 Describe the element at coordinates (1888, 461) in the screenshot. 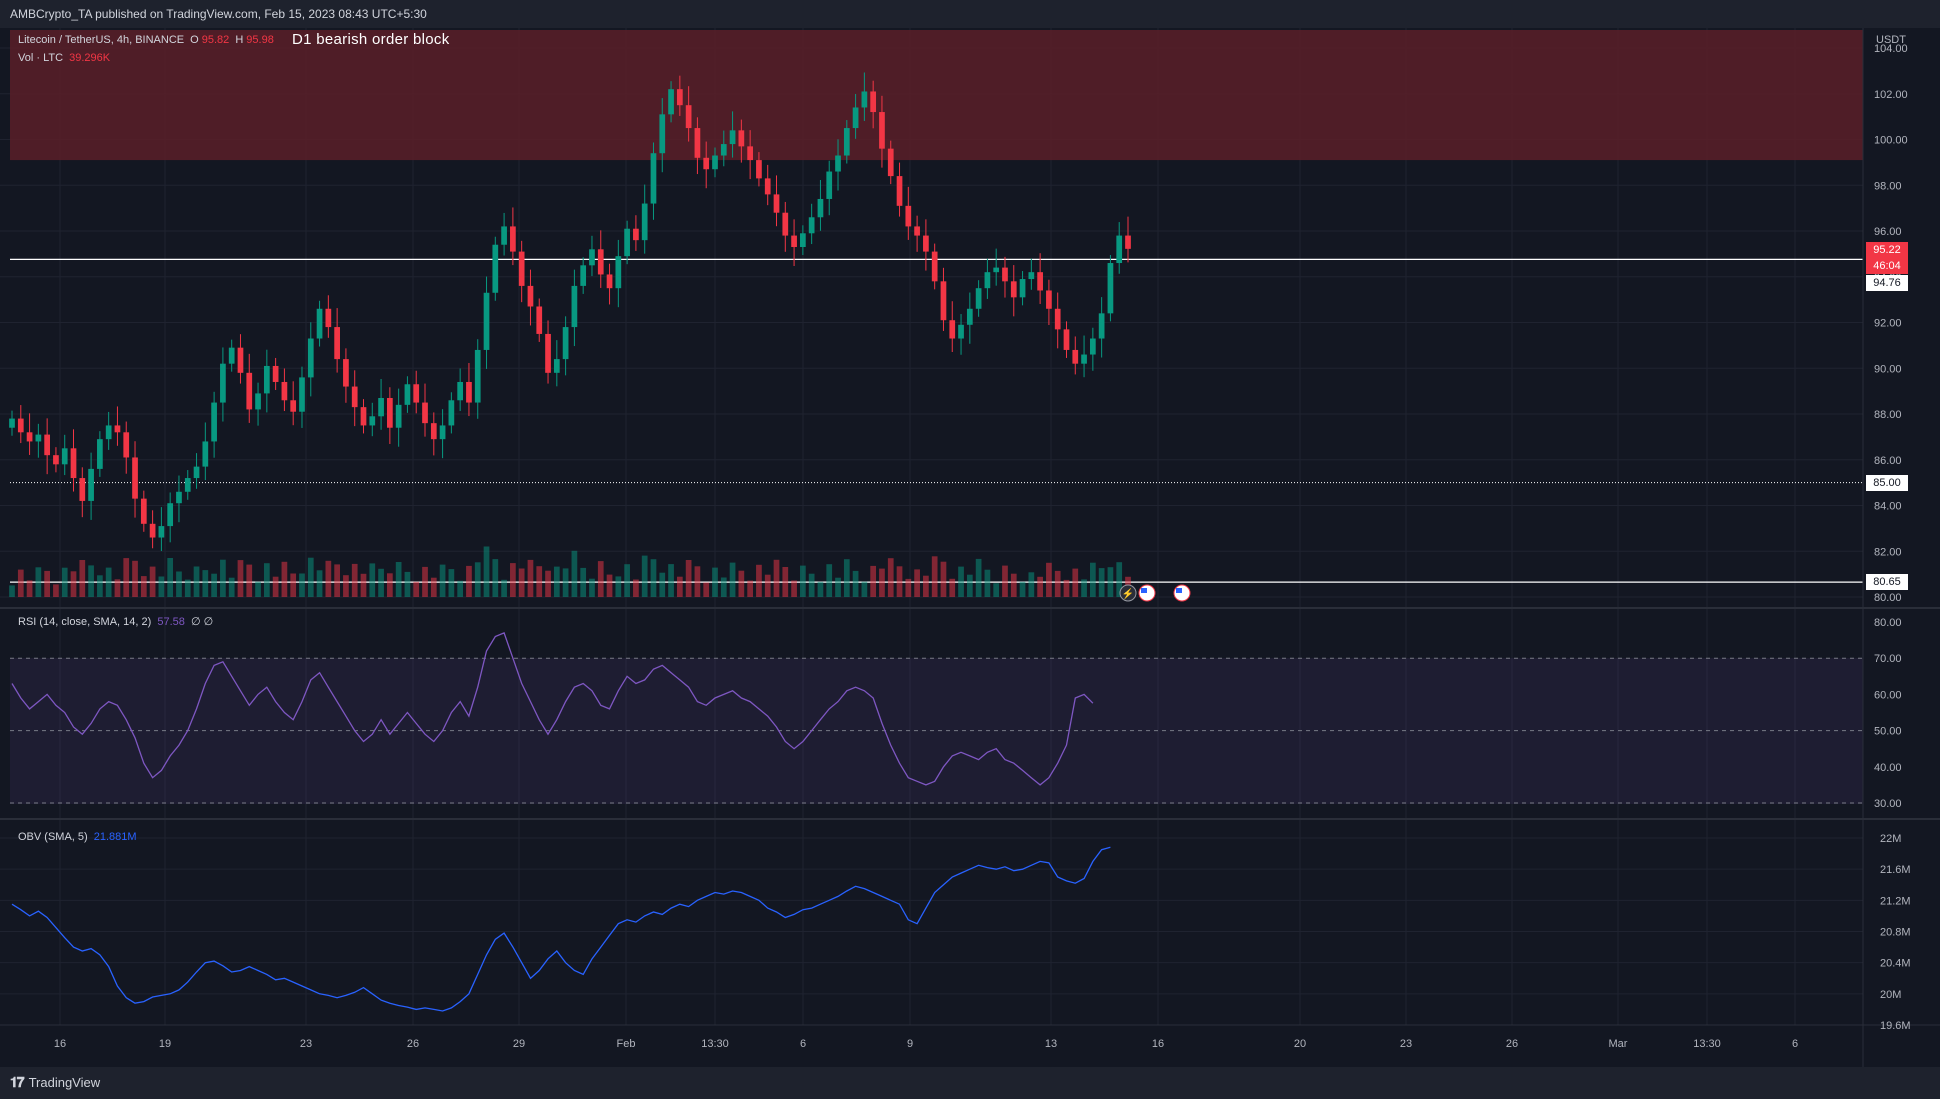

I see `price-tick-9: 86.00` at that location.